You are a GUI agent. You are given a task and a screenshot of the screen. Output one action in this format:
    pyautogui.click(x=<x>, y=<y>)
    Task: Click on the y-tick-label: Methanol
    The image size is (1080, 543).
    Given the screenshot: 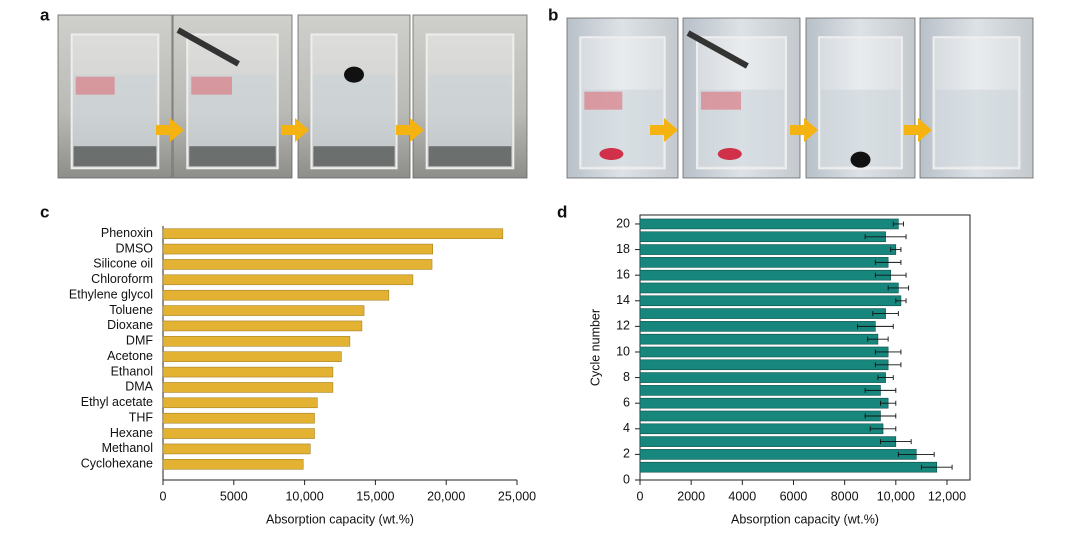 What is the action you would take?
    pyautogui.click(x=127, y=448)
    